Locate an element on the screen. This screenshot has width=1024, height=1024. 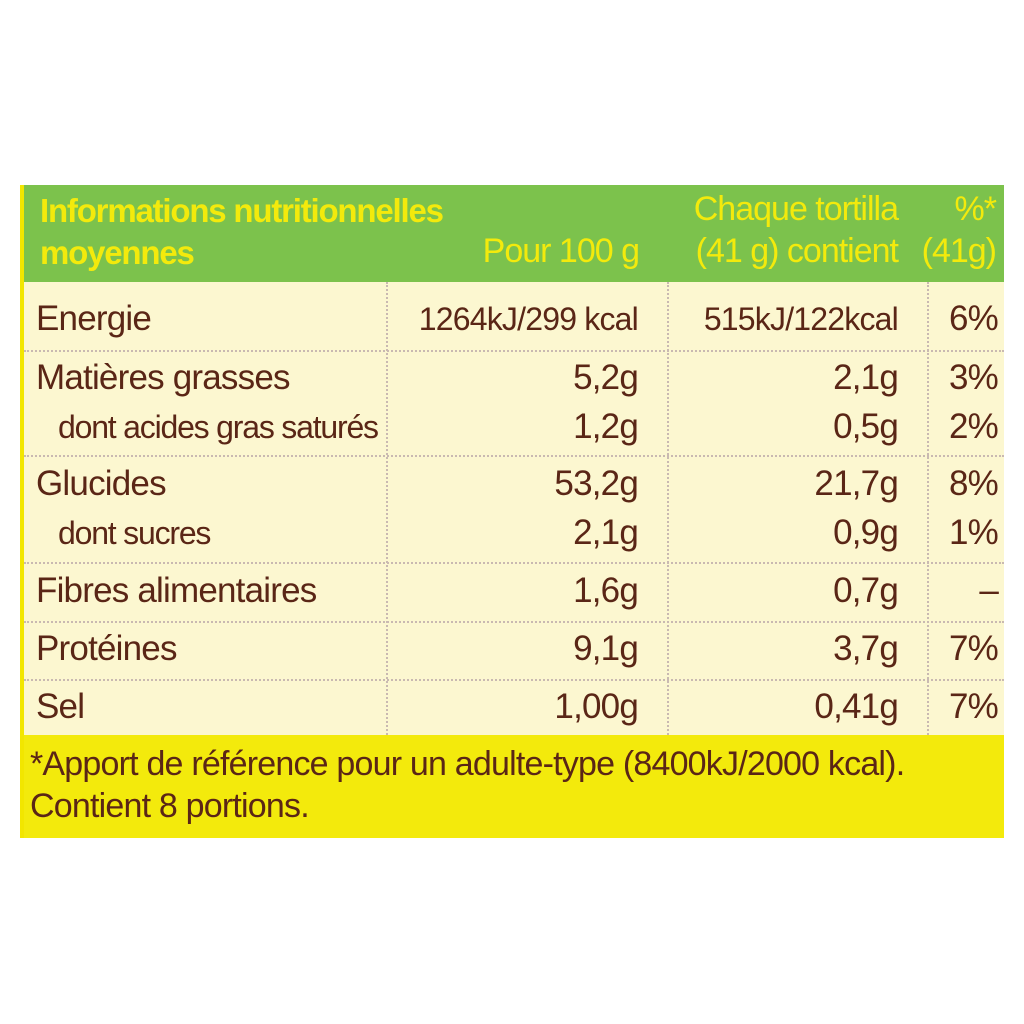
row-fibres-per100: 1,6g is located at coordinates (606, 590).